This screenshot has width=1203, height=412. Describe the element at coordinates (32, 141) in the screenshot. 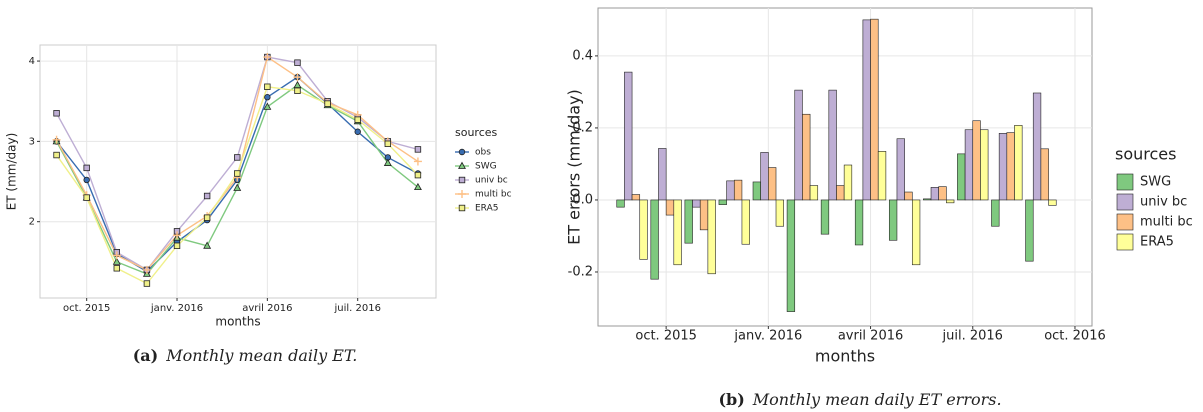

I see `y-tick-label: 3` at that location.